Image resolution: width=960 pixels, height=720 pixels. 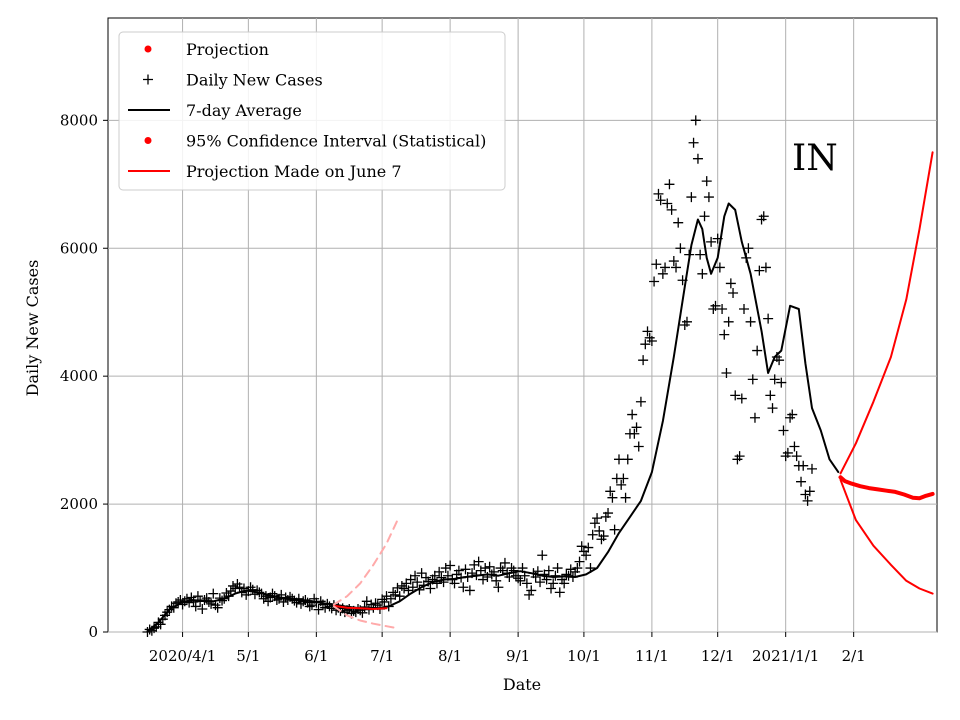 What do you see at coordinates (316, 656) in the screenshot?
I see `x-tick-label: 6/1` at bounding box center [316, 656].